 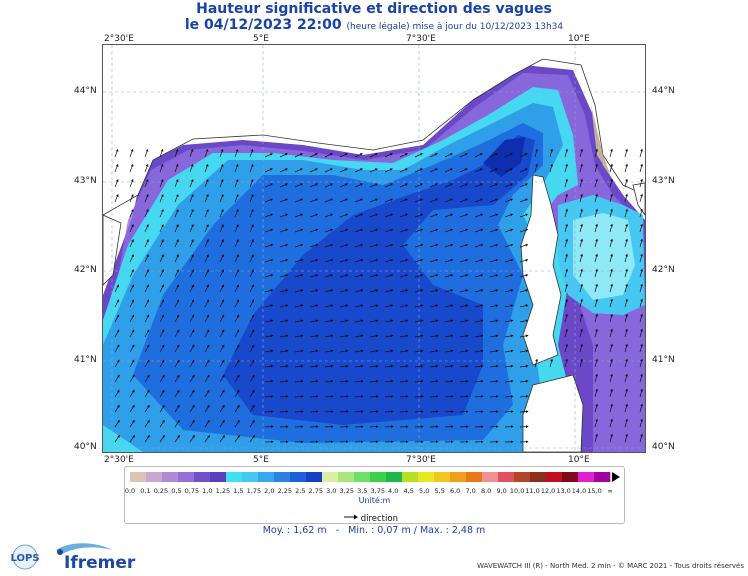 What do you see at coordinates (261, 39) in the screenshot?
I see `lon-tick-top-1: 5°E` at bounding box center [261, 39].